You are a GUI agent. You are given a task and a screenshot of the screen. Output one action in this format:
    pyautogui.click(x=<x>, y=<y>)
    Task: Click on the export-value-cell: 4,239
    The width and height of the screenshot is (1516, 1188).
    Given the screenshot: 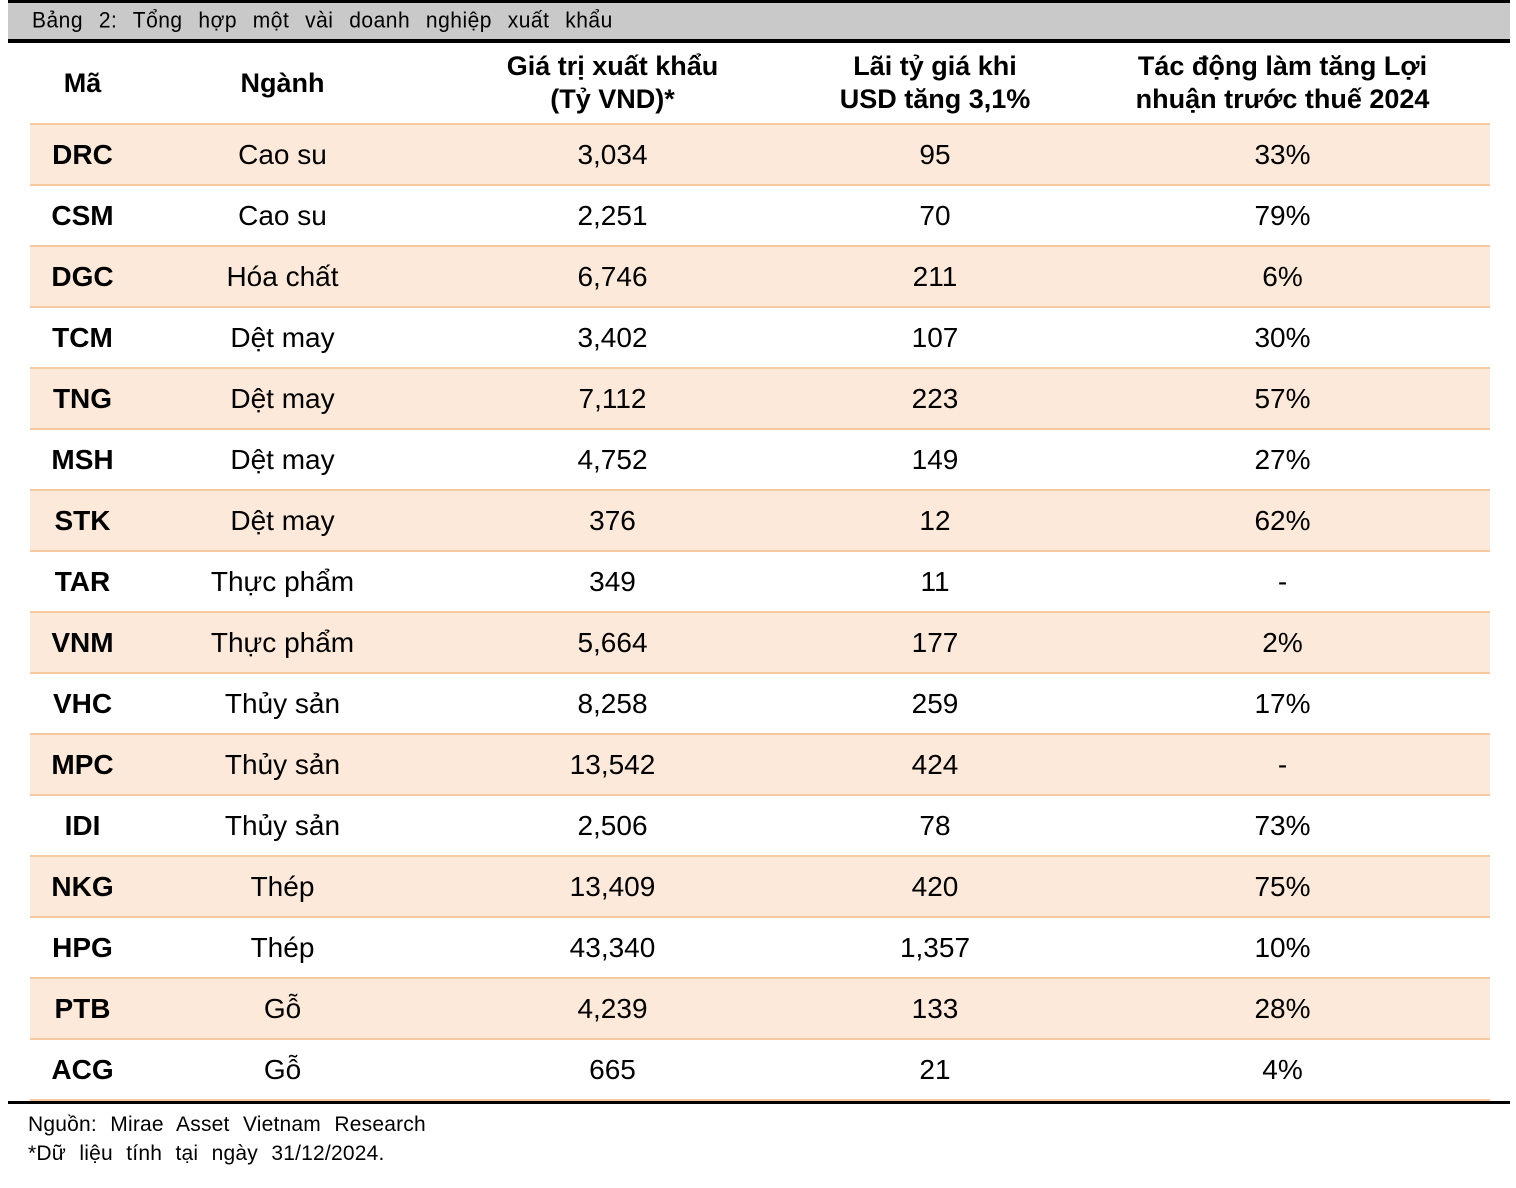 What is the action you would take?
    pyautogui.click(x=612, y=1008)
    